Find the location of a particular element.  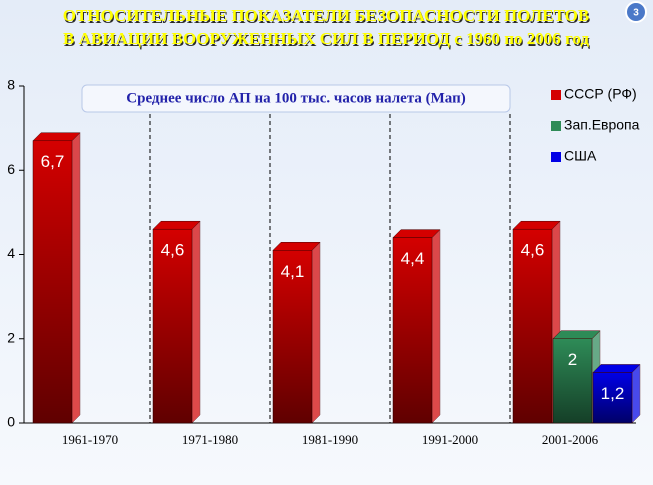

x-tick-label: 1981-1990 is located at coordinates (330, 439).